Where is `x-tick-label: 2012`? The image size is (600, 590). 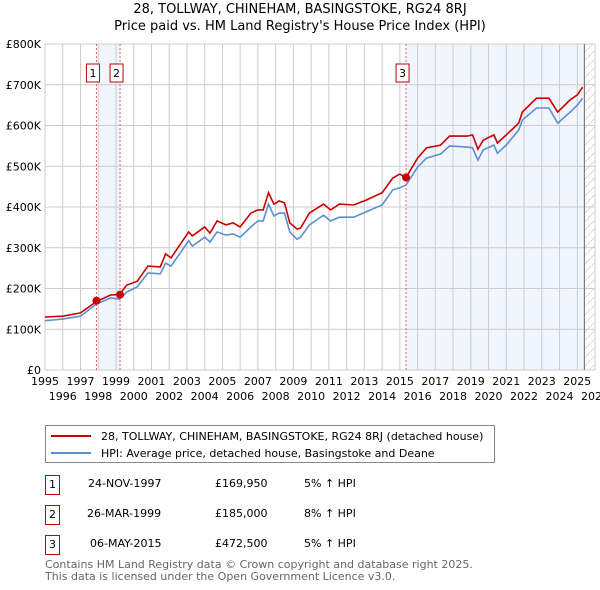
x-tick-label: 2012 is located at coordinates (347, 396).